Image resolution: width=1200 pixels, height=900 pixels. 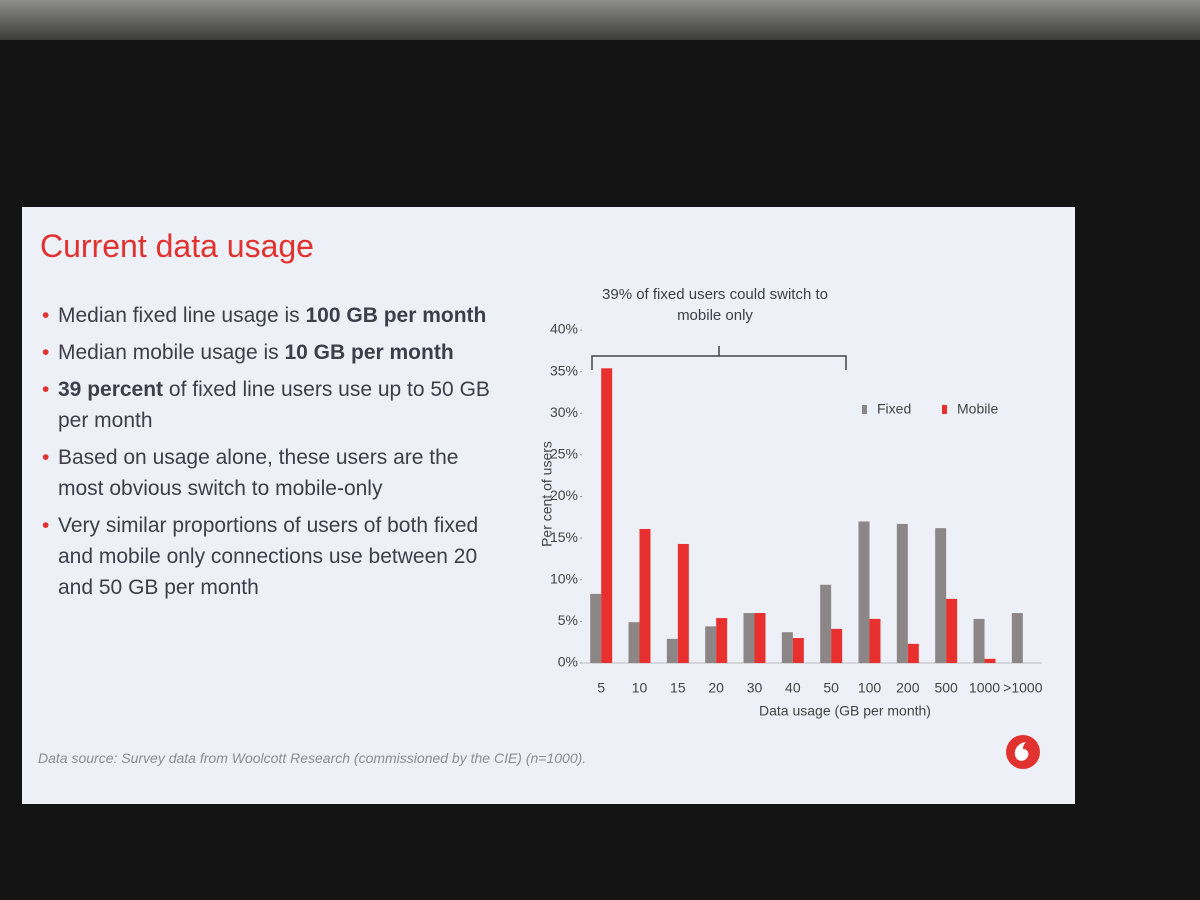 I want to click on slide-title: Current data usage, so click(x=177, y=246).